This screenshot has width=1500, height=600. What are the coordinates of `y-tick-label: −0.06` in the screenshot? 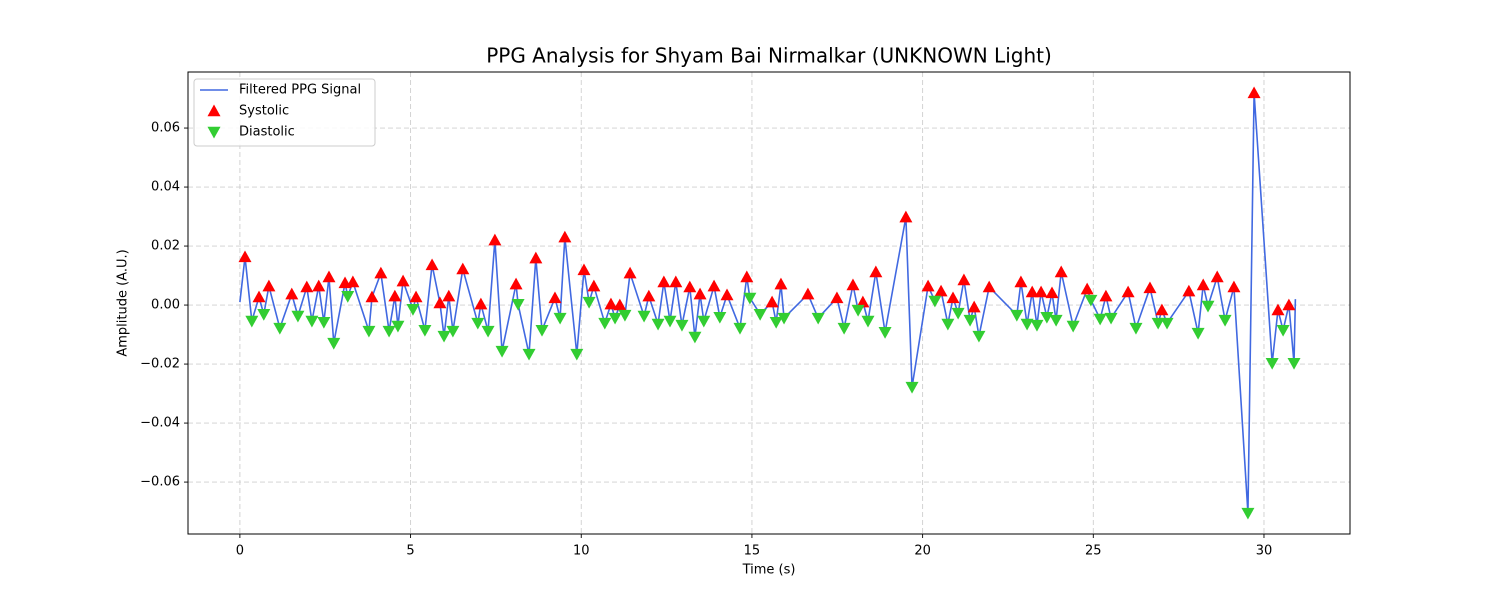 It's located at (160, 482).